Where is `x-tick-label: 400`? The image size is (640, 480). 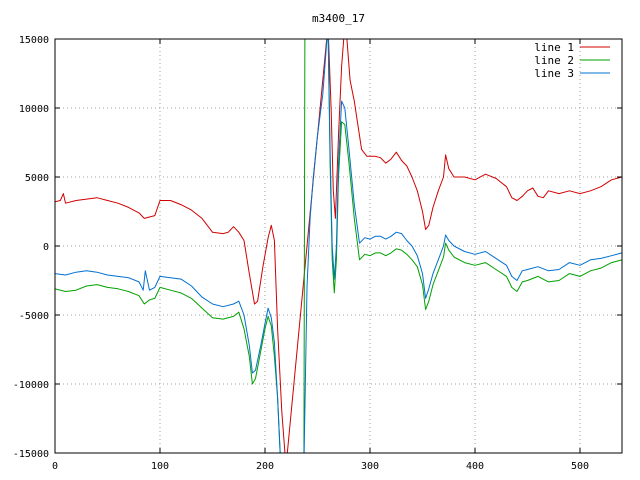
x-tick-label: 400 is located at coordinates (475, 466).